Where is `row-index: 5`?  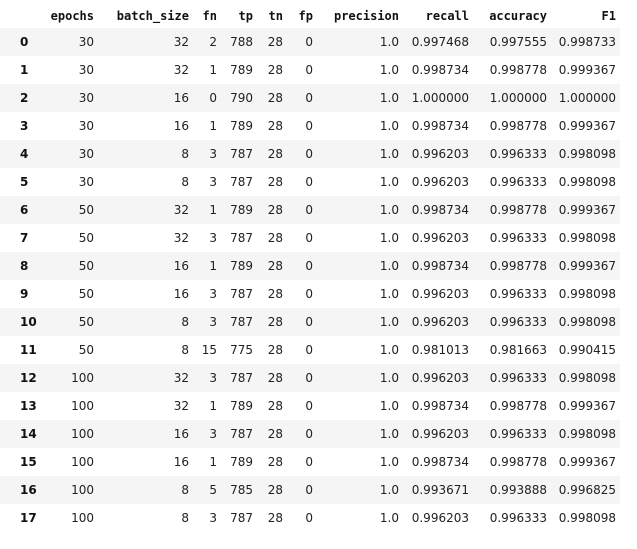 row-index: 5 is located at coordinates (24, 182).